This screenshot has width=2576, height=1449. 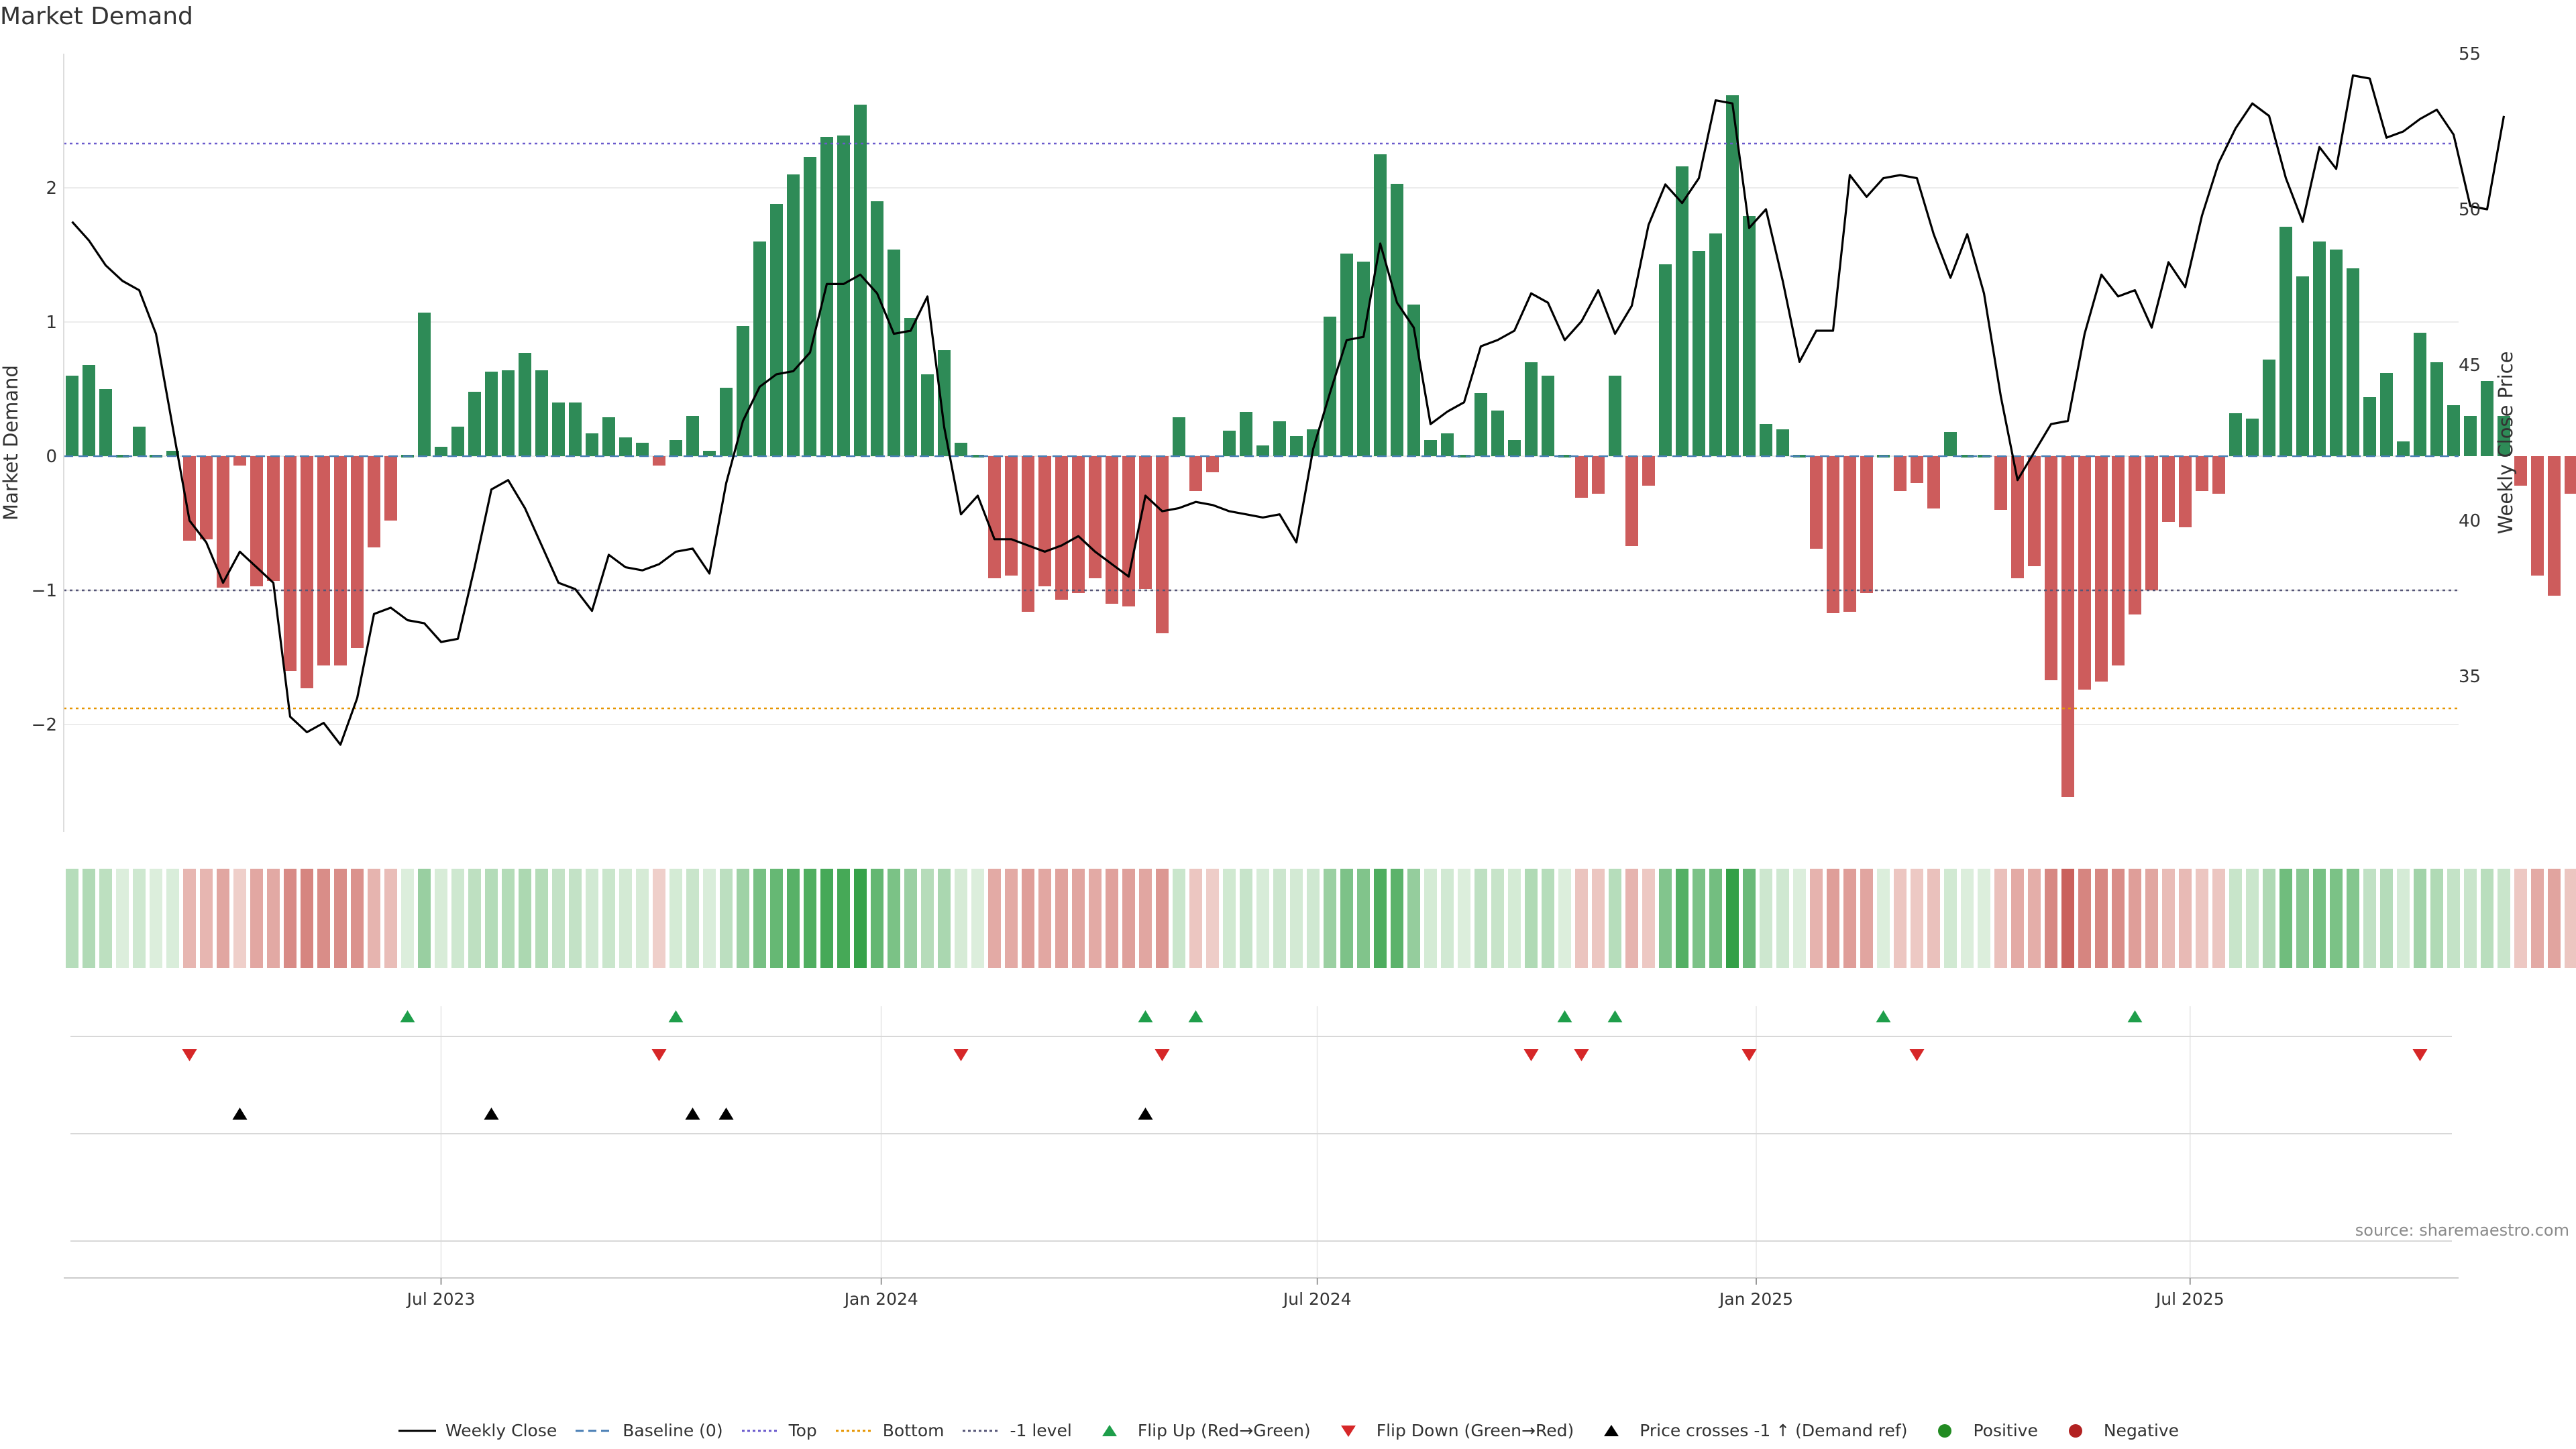 What do you see at coordinates (44, 725) in the screenshot?
I see `y-tick-label: −2` at bounding box center [44, 725].